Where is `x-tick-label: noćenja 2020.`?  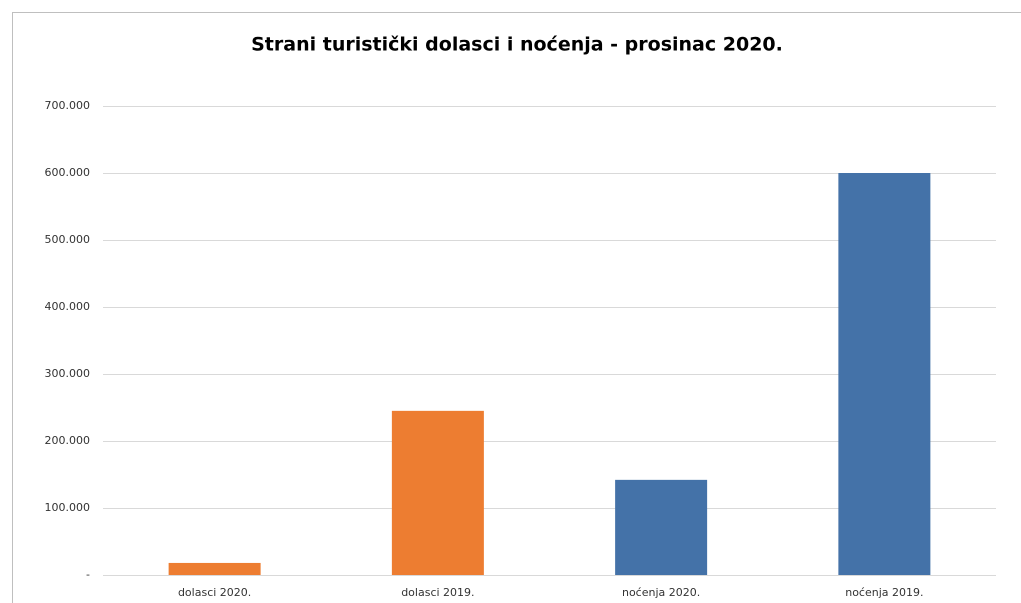 x-tick-label: noćenja 2020. is located at coordinates (661, 592).